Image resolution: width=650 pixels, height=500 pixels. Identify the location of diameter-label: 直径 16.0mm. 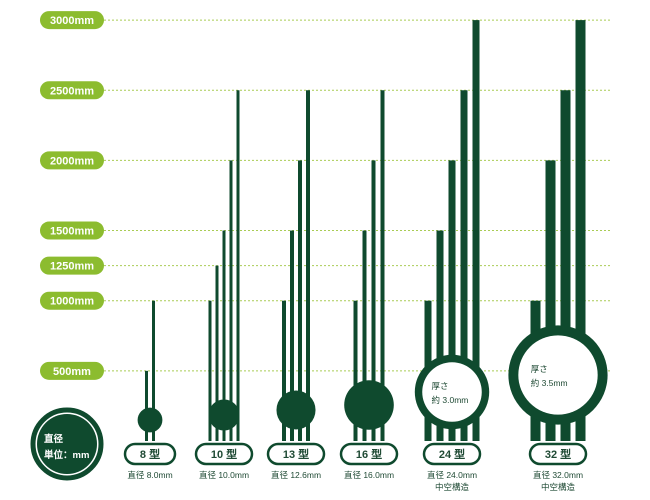
(369, 475).